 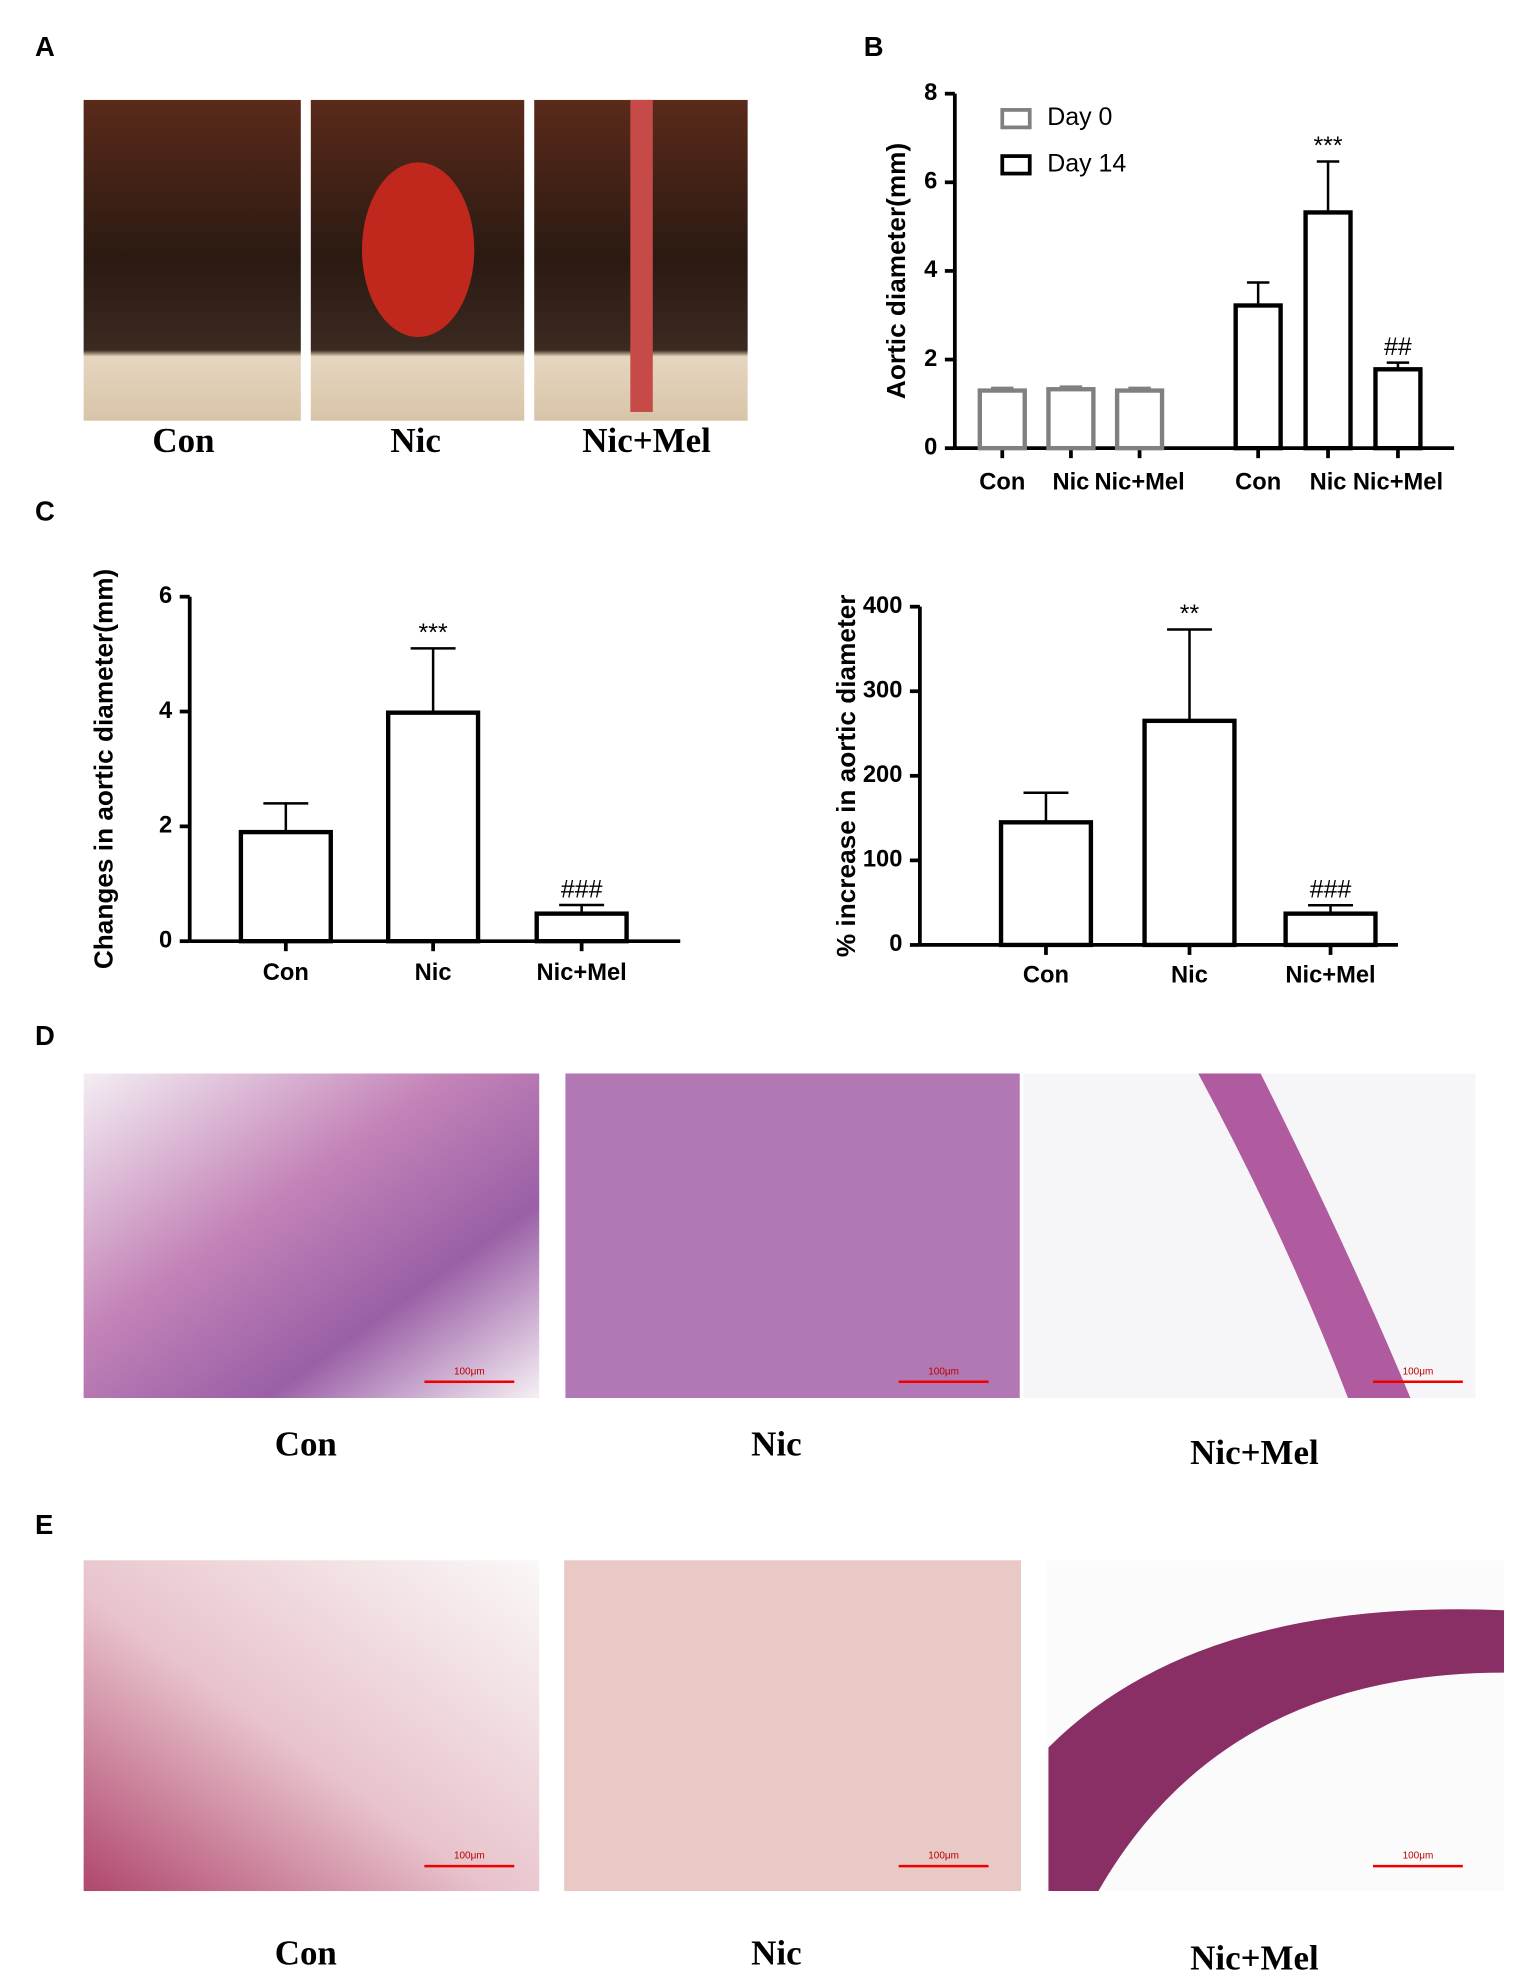 I want to click on annotation: **, so click(x=1190, y=614).